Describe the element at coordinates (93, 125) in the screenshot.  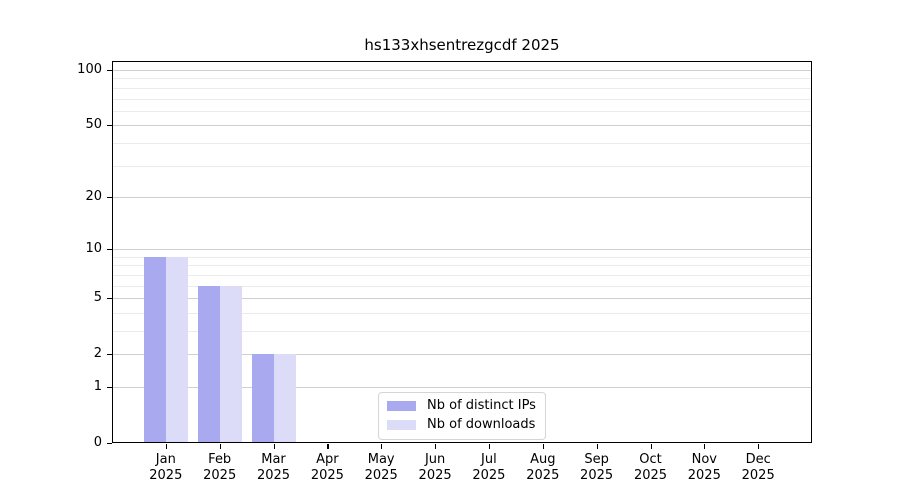
I see `y-tick-label: 50` at that location.